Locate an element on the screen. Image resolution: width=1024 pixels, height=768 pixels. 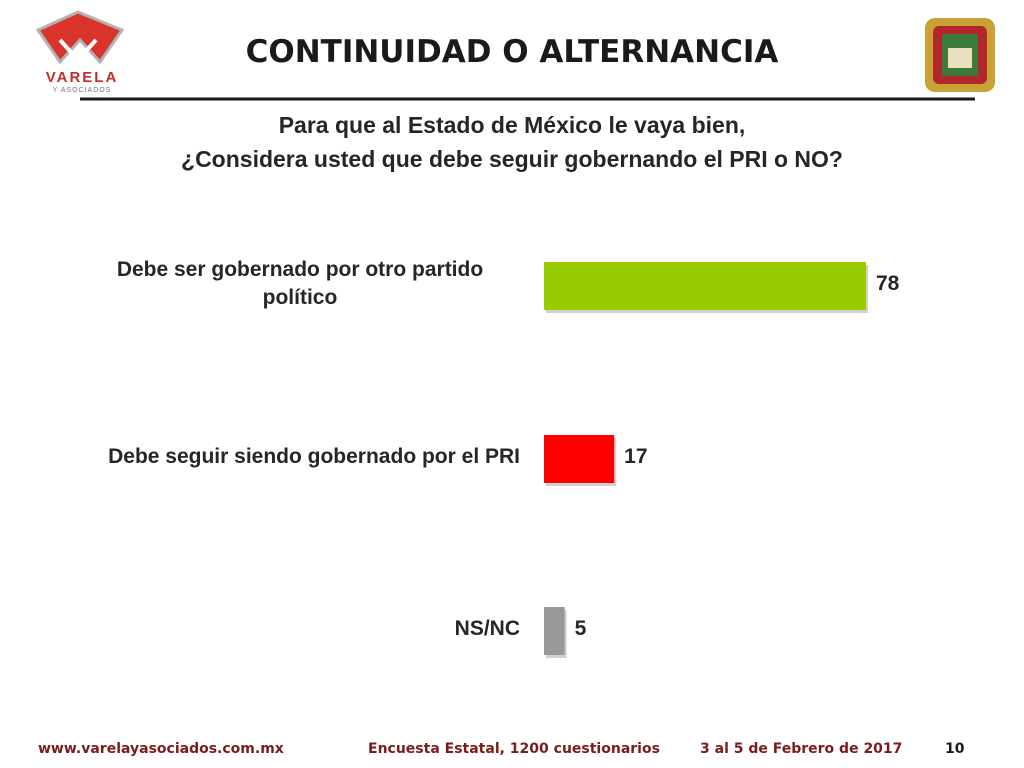
category-label: NS/NC is located at coordinates (487, 628).